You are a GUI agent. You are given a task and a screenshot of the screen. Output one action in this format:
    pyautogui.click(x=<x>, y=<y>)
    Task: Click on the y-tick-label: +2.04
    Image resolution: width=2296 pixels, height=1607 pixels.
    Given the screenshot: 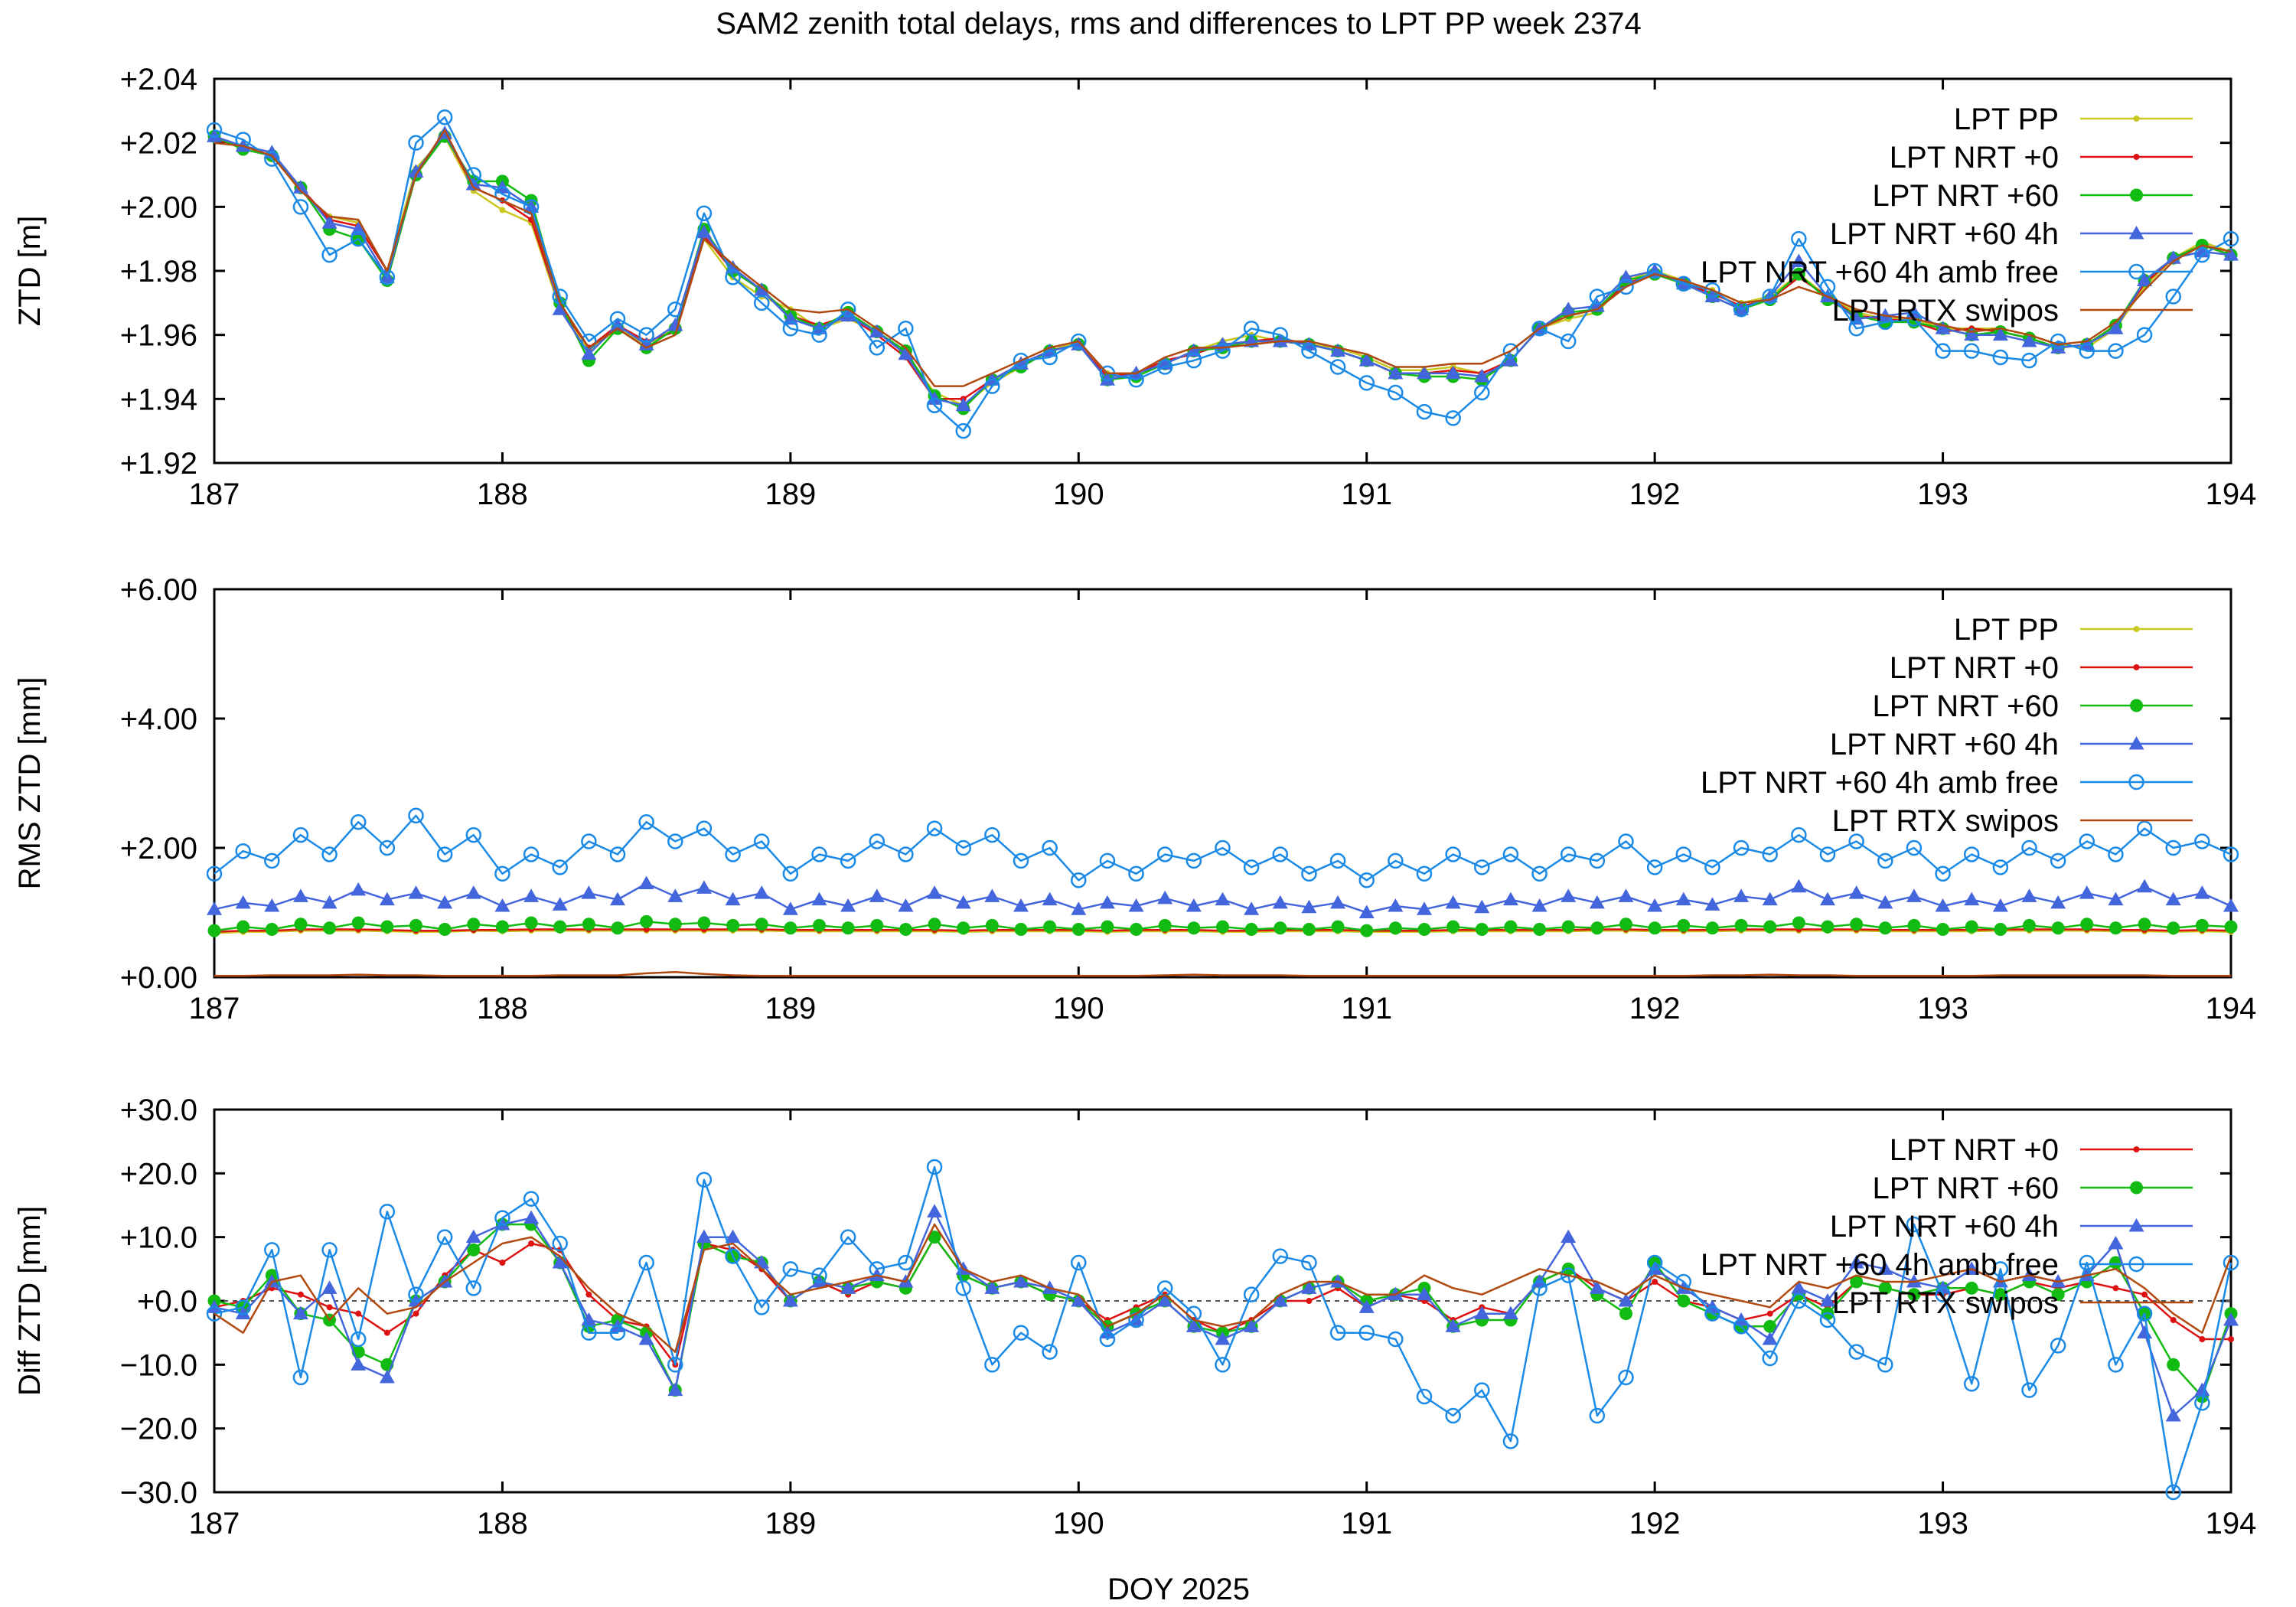 What is the action you would take?
    pyautogui.click(x=158, y=79)
    